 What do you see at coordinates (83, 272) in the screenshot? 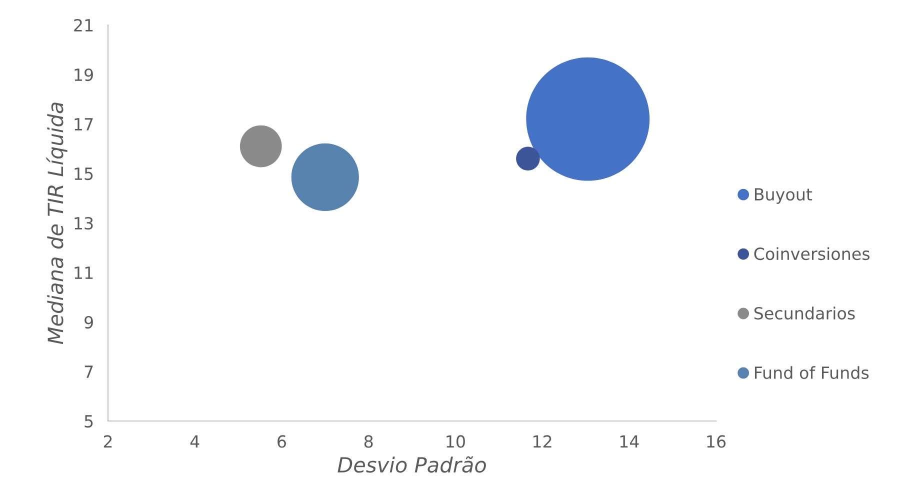
I see `y-tick-label: 11` at bounding box center [83, 272].